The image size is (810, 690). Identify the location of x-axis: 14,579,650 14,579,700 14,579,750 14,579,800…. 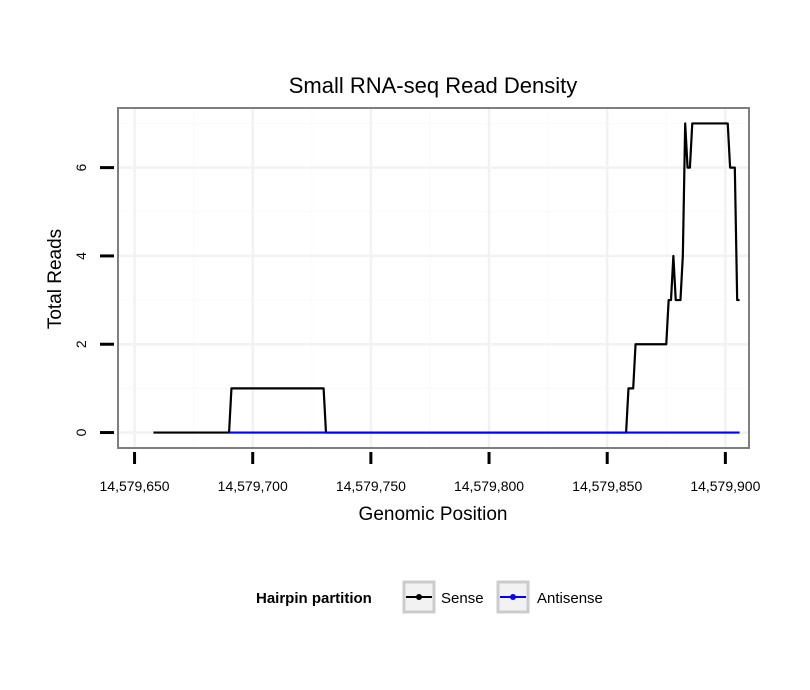
(430, 473).